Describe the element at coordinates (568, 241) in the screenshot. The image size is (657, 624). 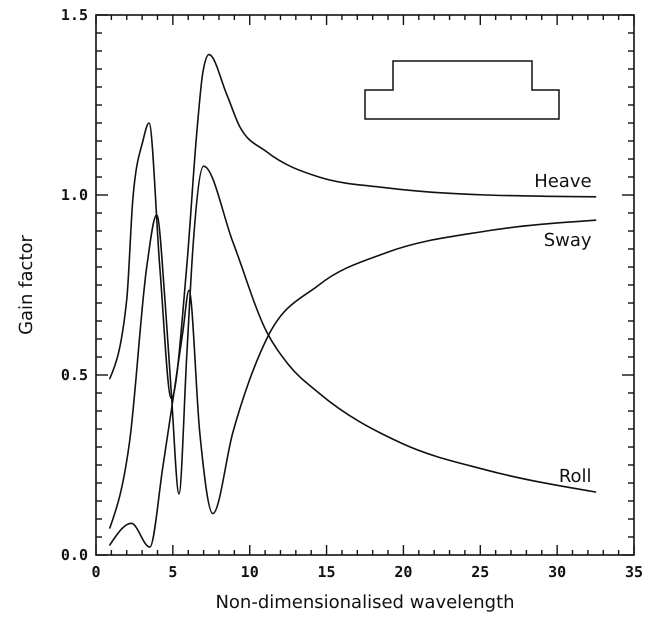
I see `legend-label: Sway` at that location.